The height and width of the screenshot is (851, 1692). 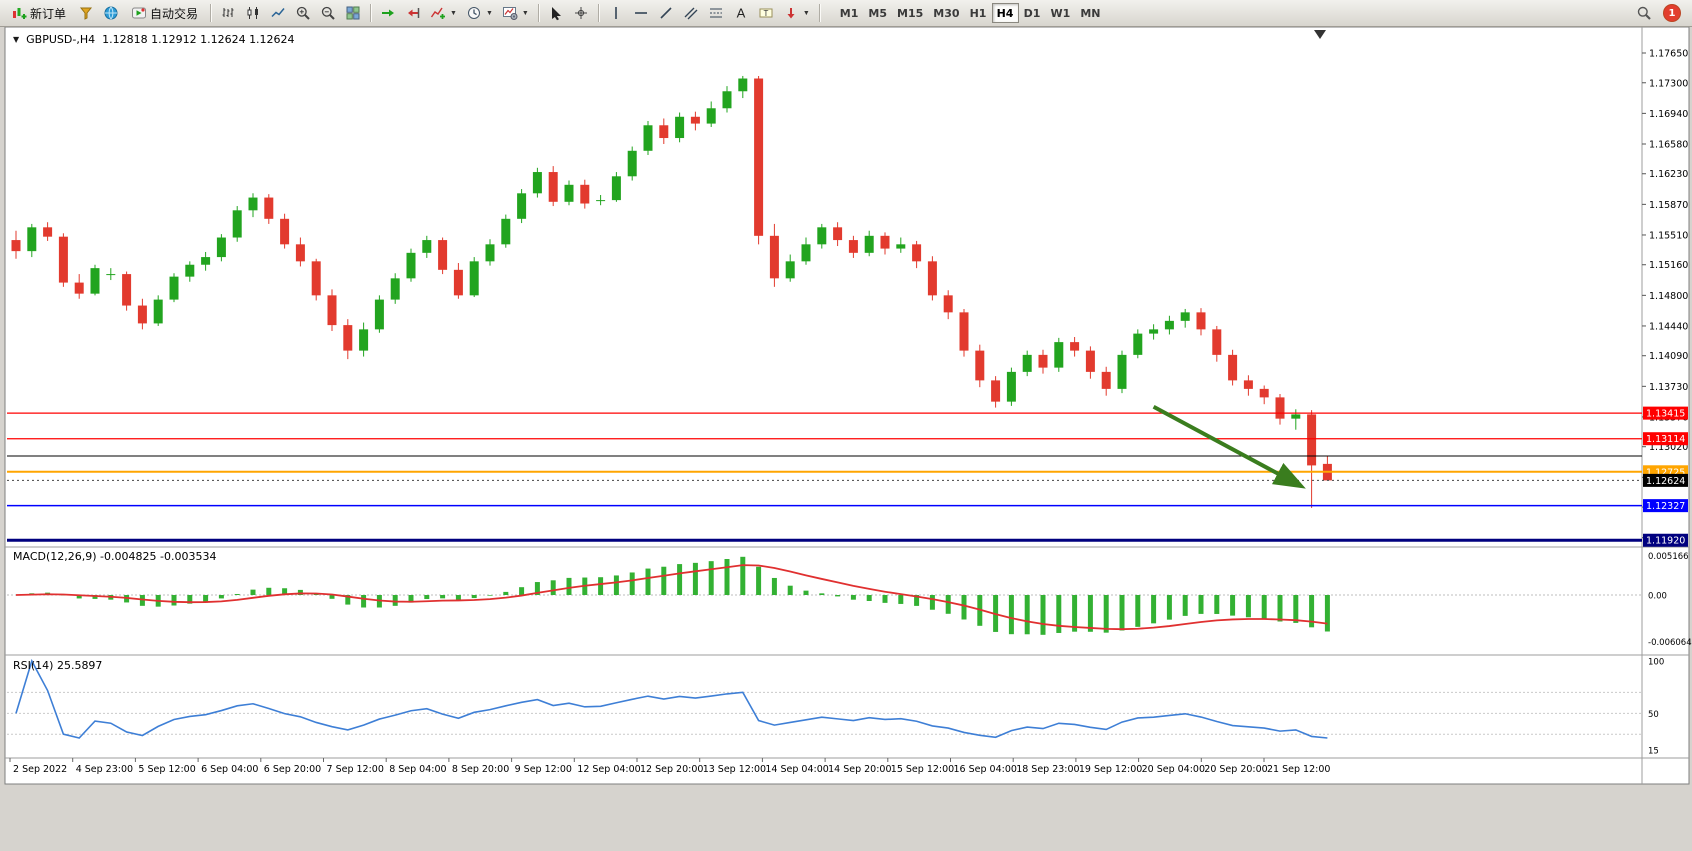 I want to click on auto-scroll-button, so click(x=388, y=13).